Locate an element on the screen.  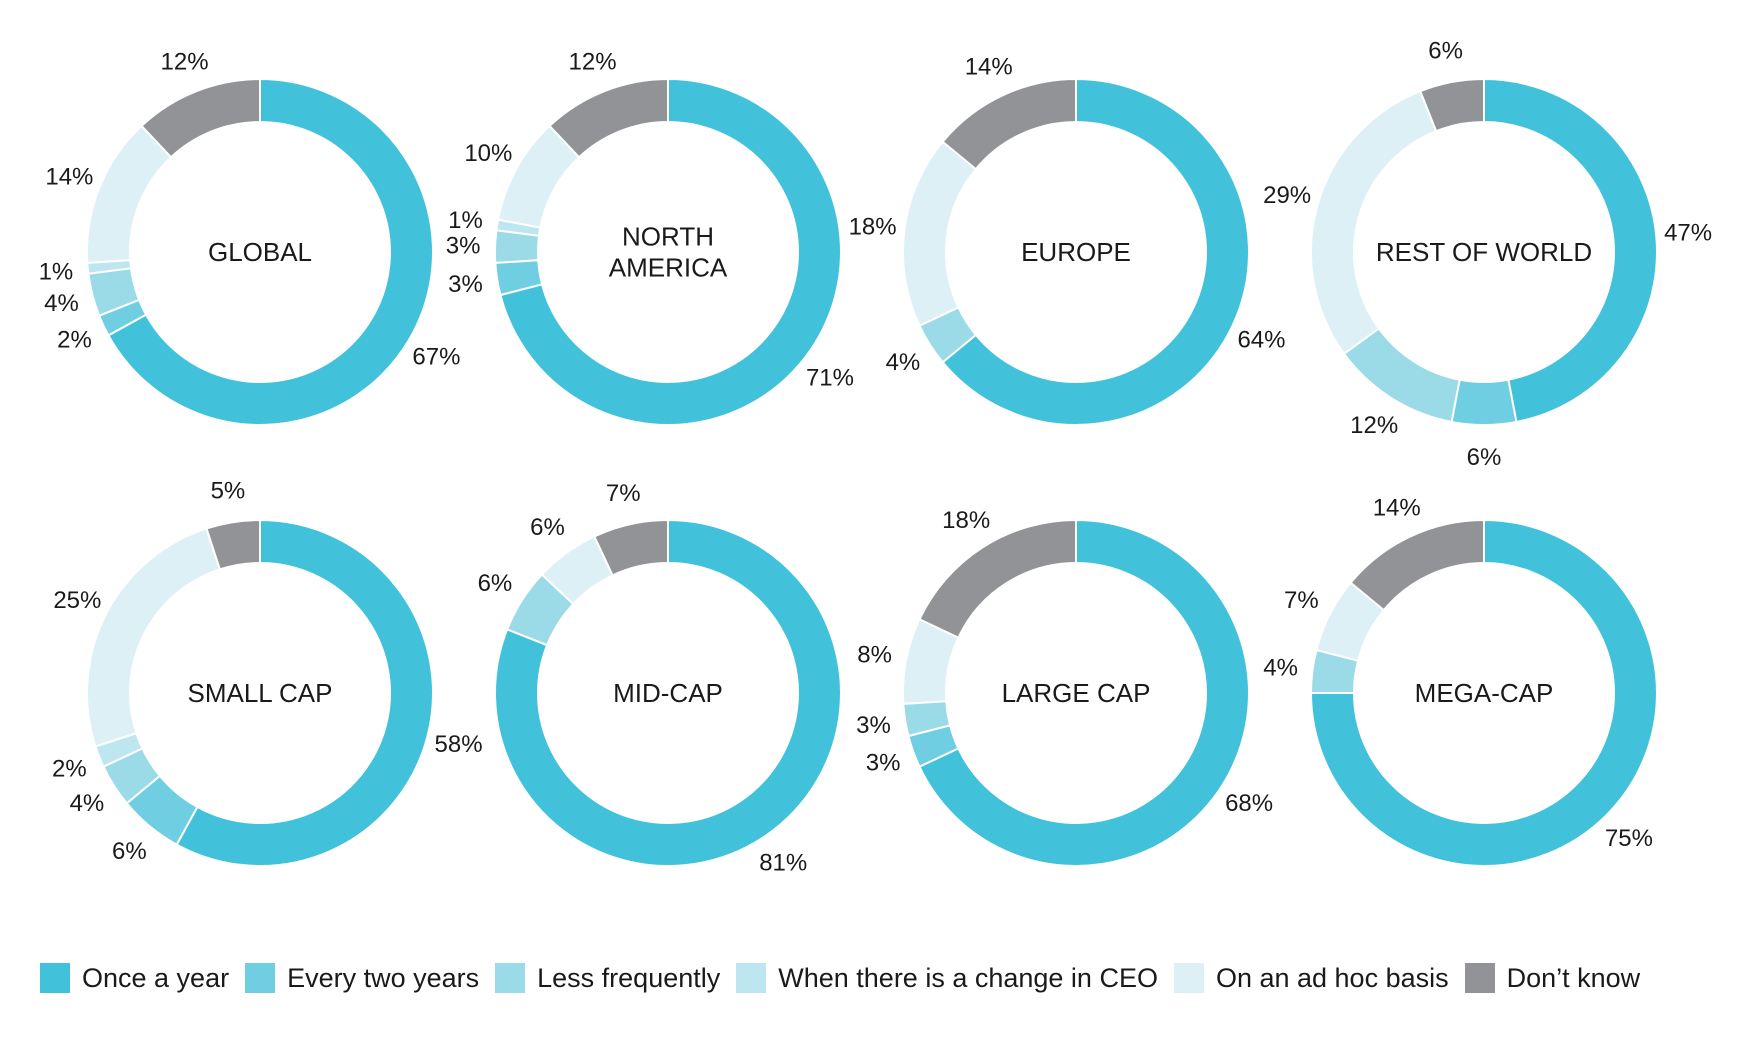
donut-small-cap: 58% 6% 4% 2% 25% 5% SMALL CAP is located at coordinates (267, 672).